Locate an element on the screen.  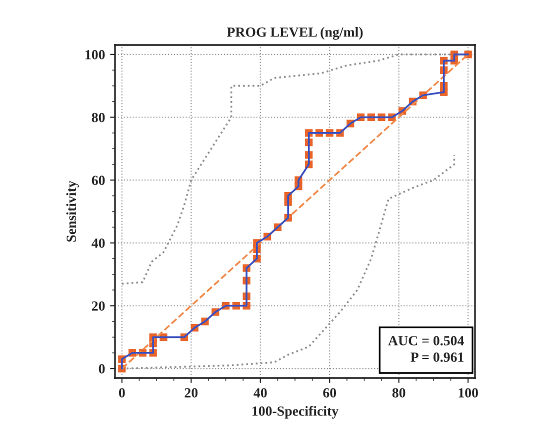
y-axis-title: Sensitivity is located at coordinates (72, 211).